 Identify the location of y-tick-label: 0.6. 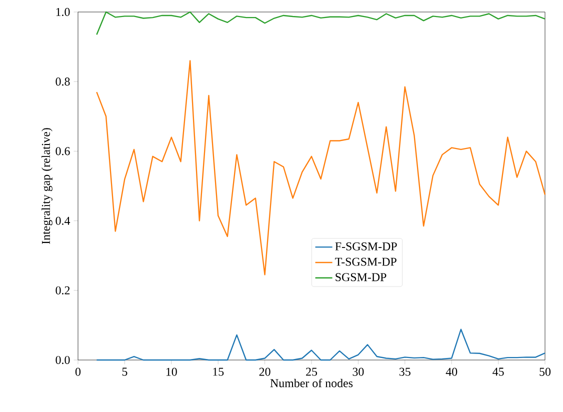
(63, 151).